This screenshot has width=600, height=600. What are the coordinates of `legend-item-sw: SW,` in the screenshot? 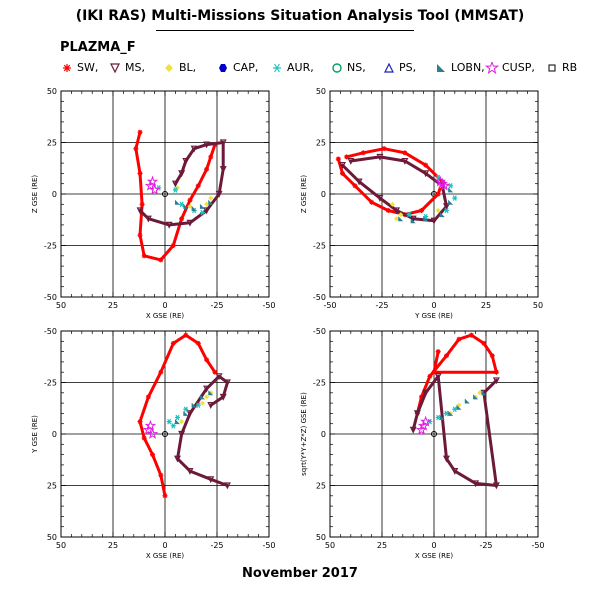 It's located at (79, 67).